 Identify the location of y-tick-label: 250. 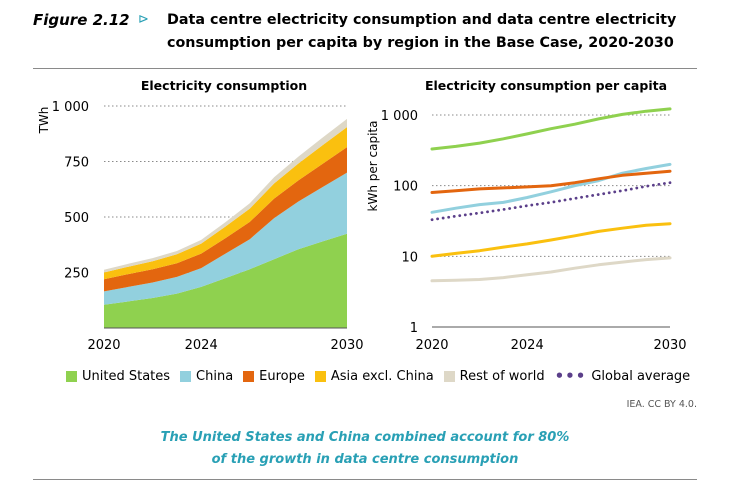
(76, 274).